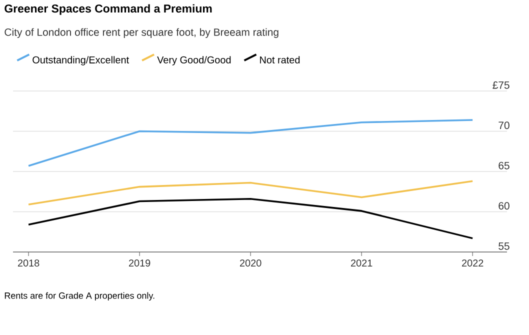 The image size is (529, 335). I want to click on chart-title: Greener Spaces Command a Premium, so click(108, 9).